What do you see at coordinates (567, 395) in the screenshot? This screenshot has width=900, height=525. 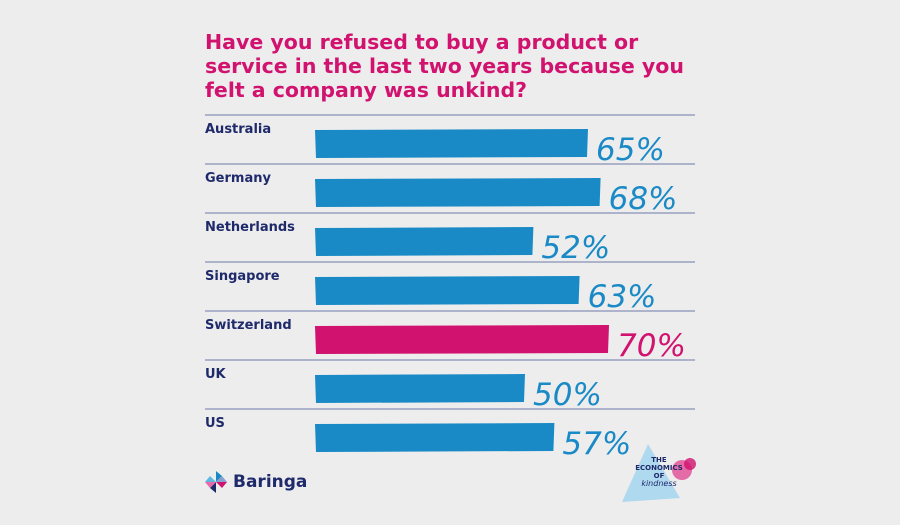 I see `value-label: 50%` at bounding box center [567, 395].